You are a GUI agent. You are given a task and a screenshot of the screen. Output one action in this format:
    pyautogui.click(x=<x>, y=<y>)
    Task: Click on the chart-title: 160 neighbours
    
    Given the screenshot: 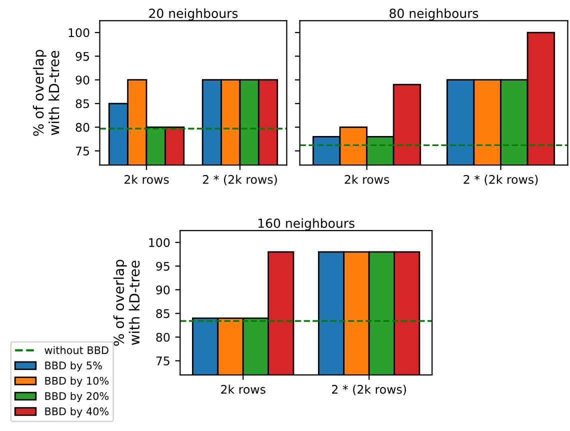 What is the action you would take?
    pyautogui.click(x=306, y=224)
    